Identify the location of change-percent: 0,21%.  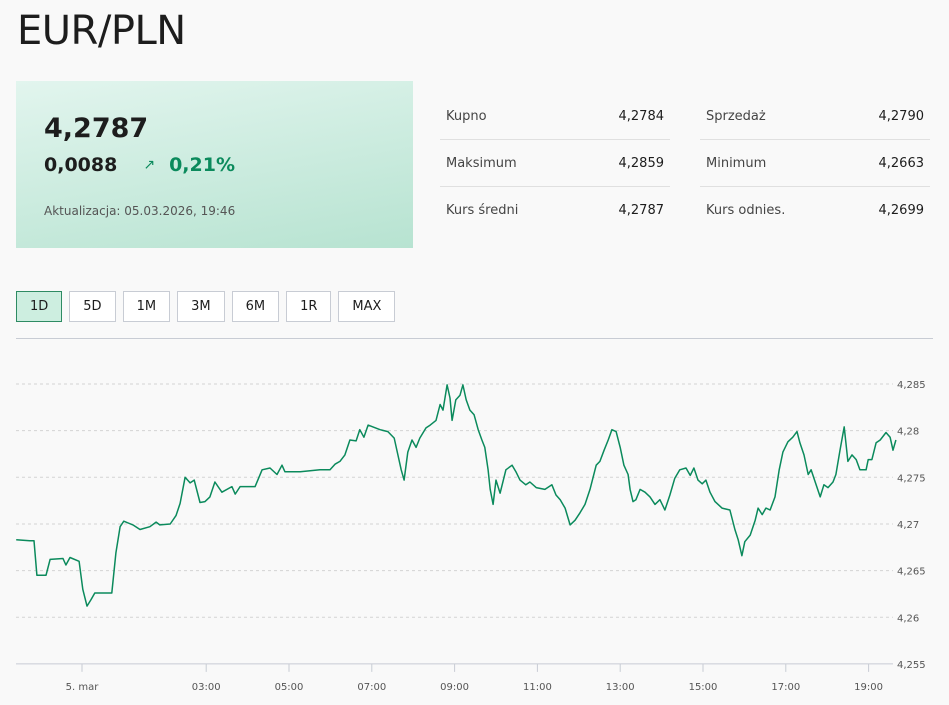
(202, 165).